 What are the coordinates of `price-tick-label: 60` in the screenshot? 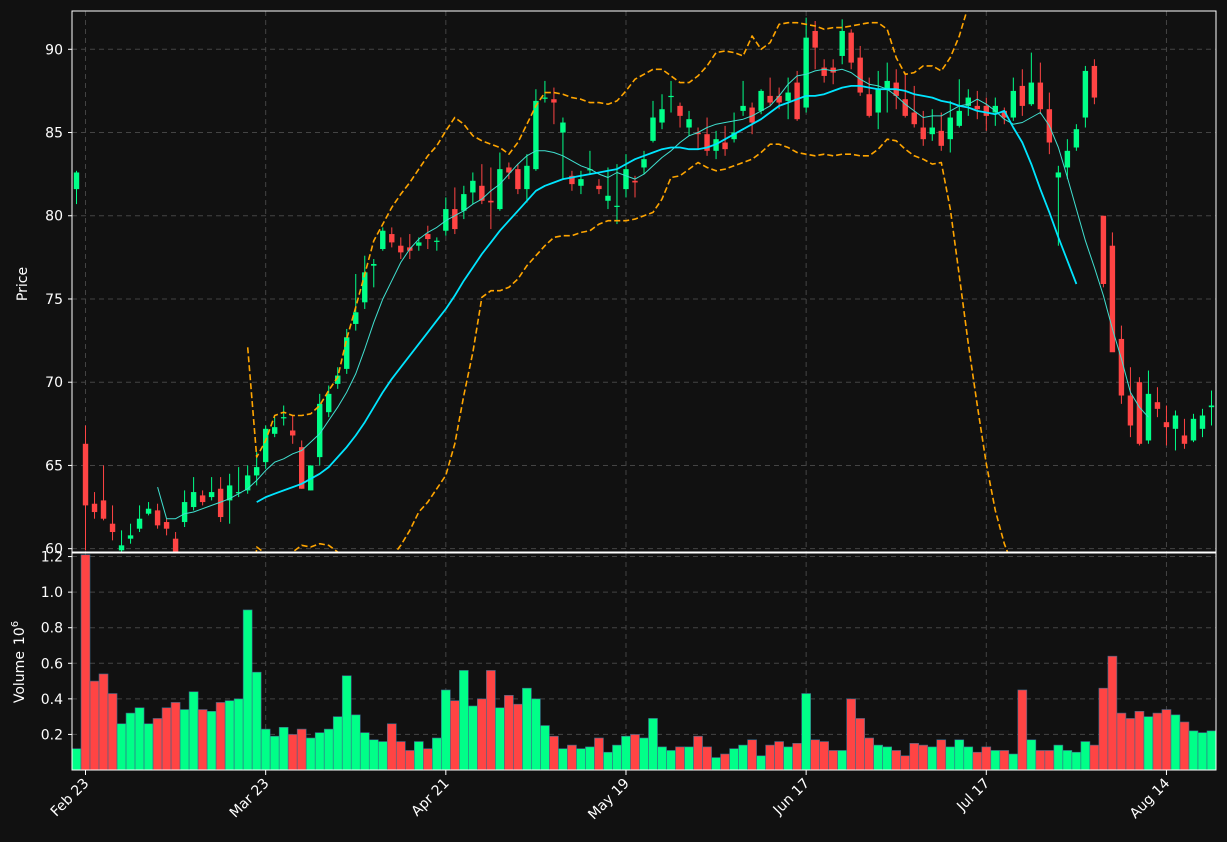 It's located at (54, 550).